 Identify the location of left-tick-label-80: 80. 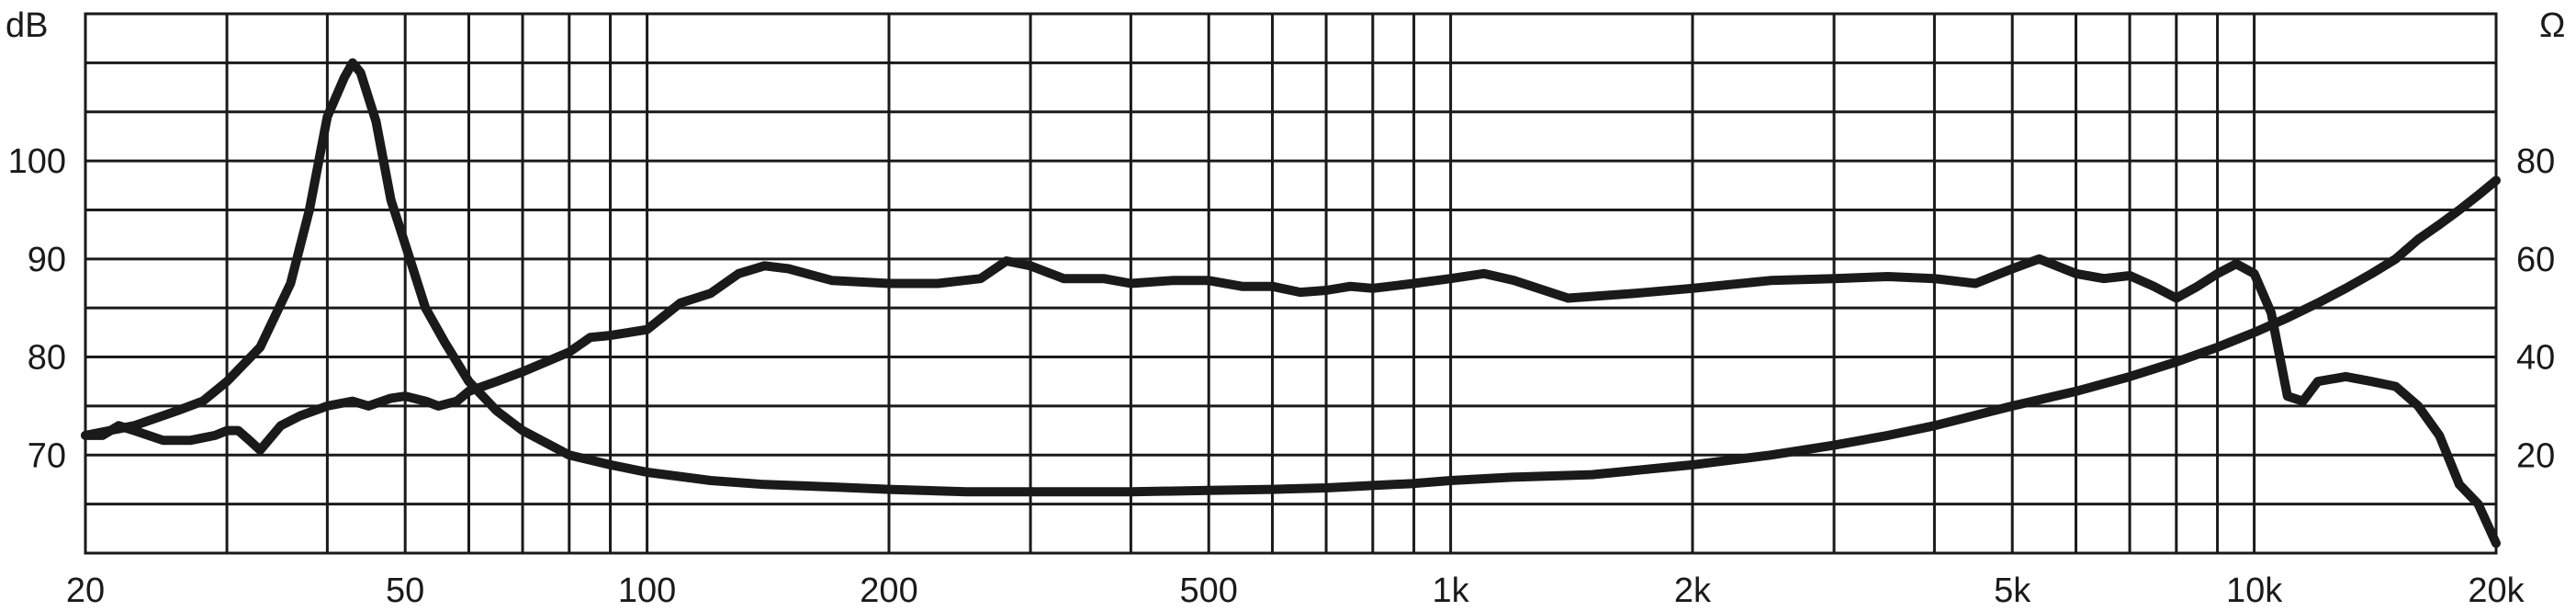
(47, 358).